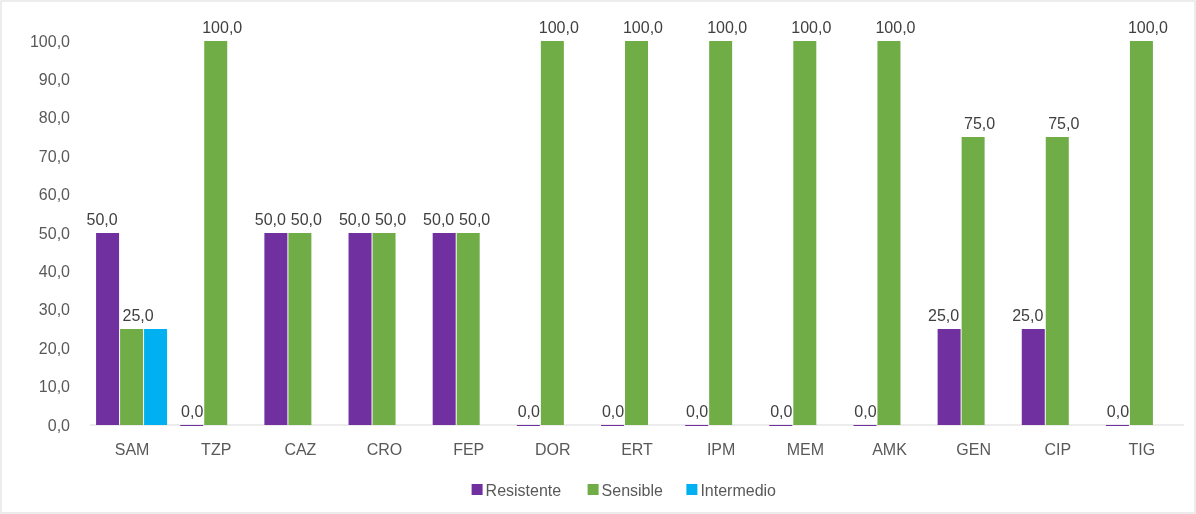 This screenshot has height=514, width=1196. I want to click on x-tick-label: MEM, so click(805, 449).